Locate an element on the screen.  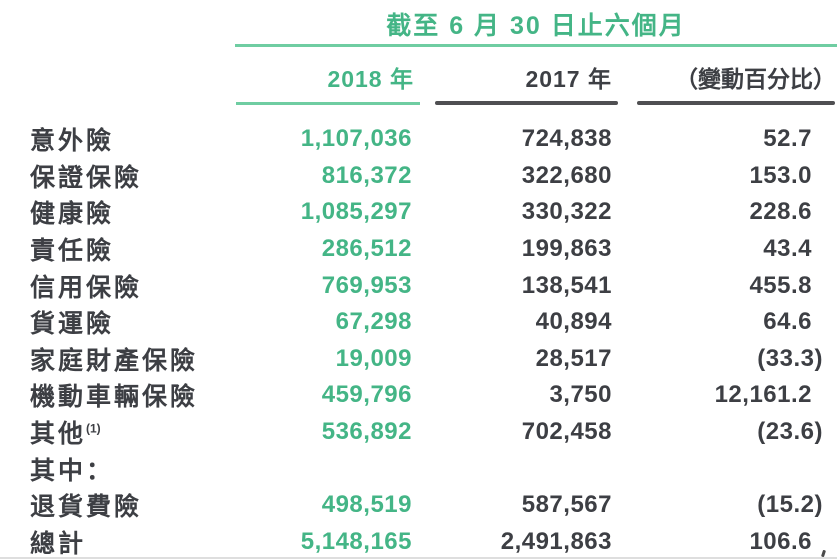
column-header-2018: 2018 年 is located at coordinates (370, 79).